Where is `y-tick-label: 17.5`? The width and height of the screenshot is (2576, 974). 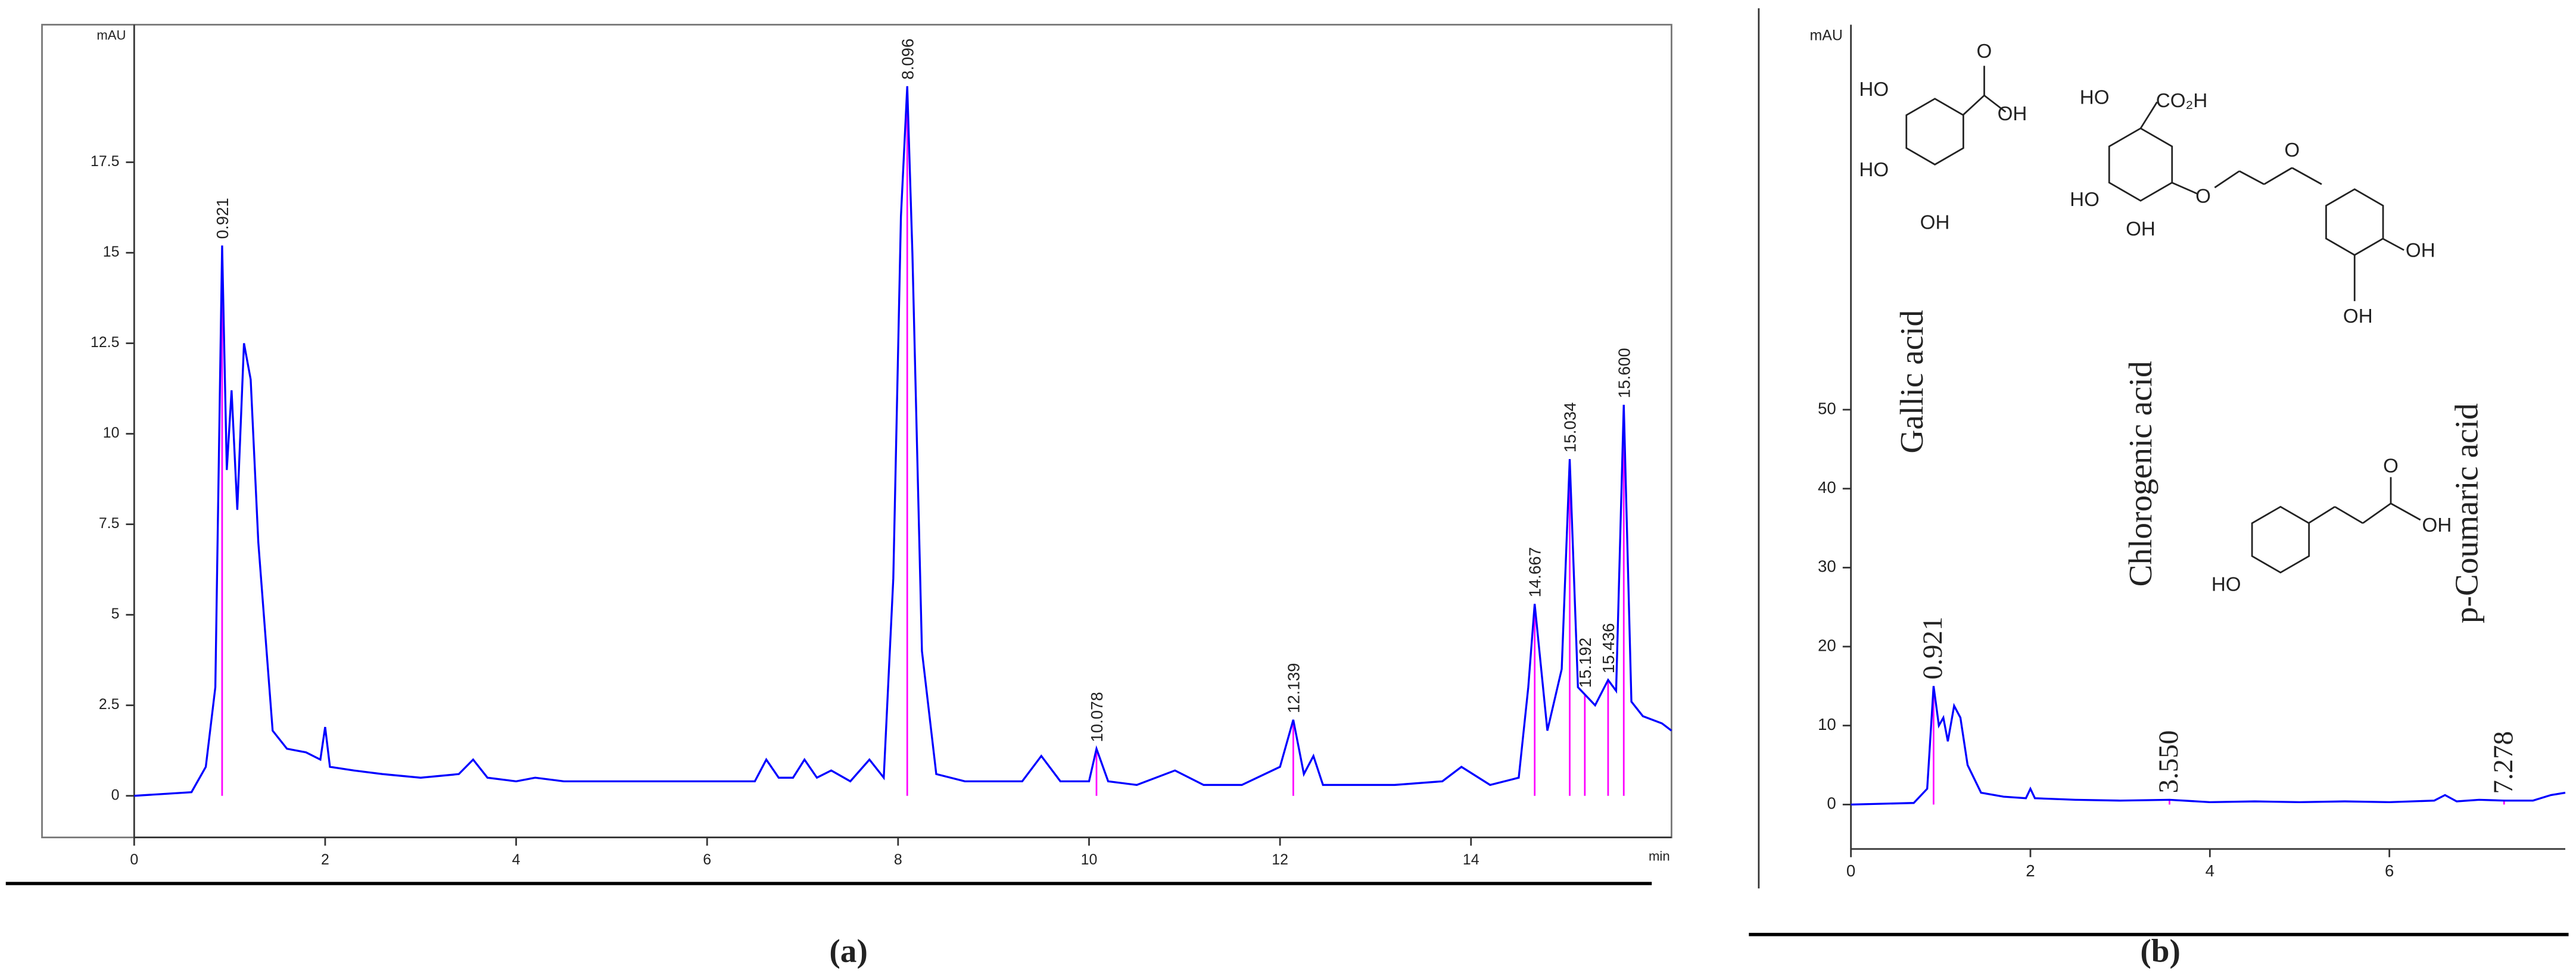 y-tick-label: 17.5 is located at coordinates (105, 161).